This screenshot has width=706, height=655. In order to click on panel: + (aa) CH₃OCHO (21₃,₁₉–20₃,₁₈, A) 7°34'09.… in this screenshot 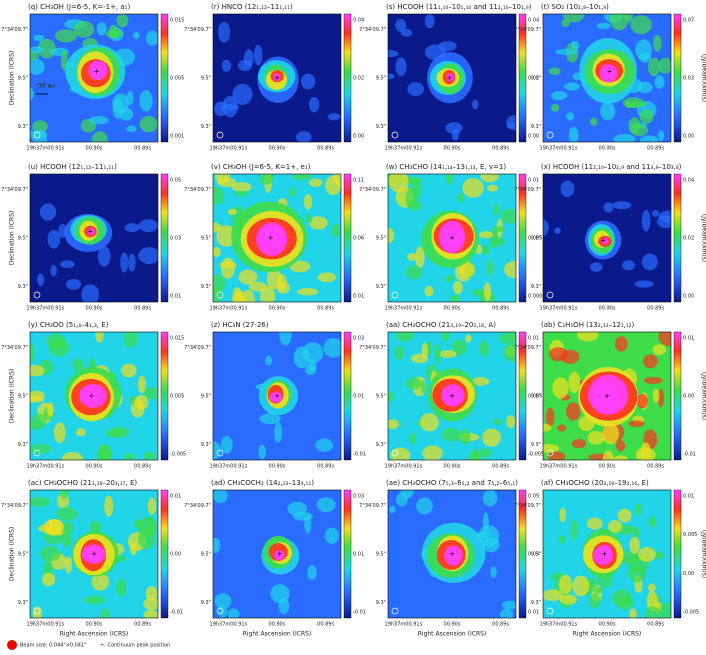, I will do `click(451, 395)`.